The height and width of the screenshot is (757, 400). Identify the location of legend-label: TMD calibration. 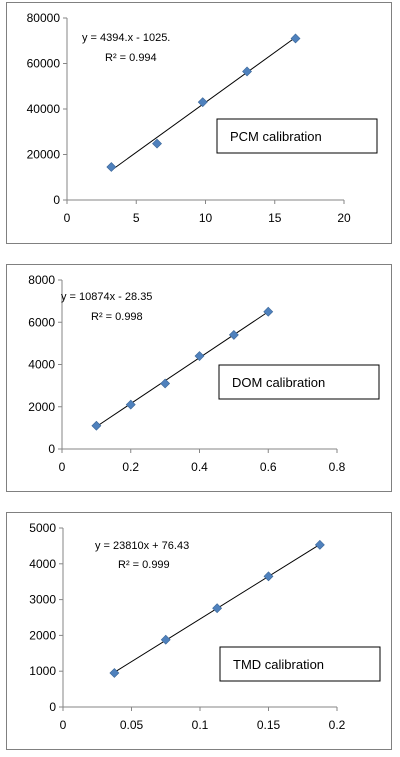
(278, 664).